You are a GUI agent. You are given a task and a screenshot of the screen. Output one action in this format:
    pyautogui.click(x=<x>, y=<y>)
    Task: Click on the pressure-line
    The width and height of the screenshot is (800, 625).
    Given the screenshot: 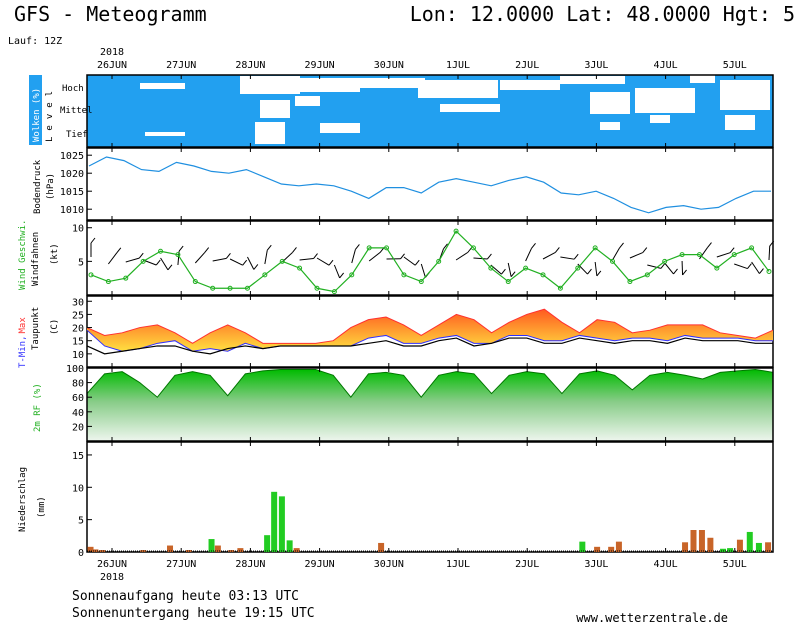 What is the action you would take?
    pyautogui.click(x=429, y=185)
    